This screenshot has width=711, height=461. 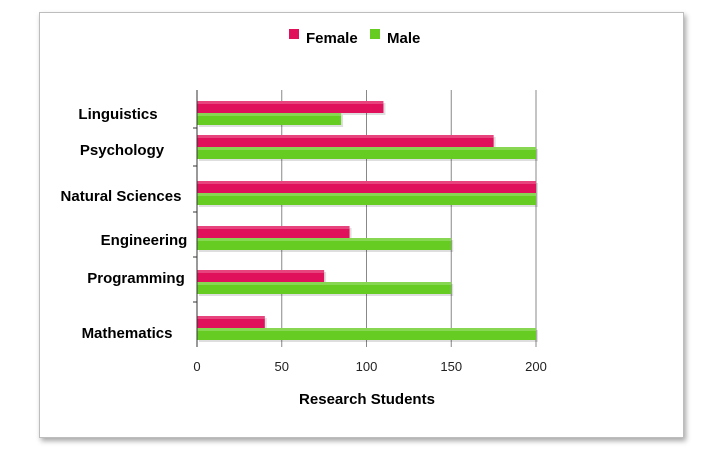 I want to click on x-tick-label: 0, so click(x=196, y=366).